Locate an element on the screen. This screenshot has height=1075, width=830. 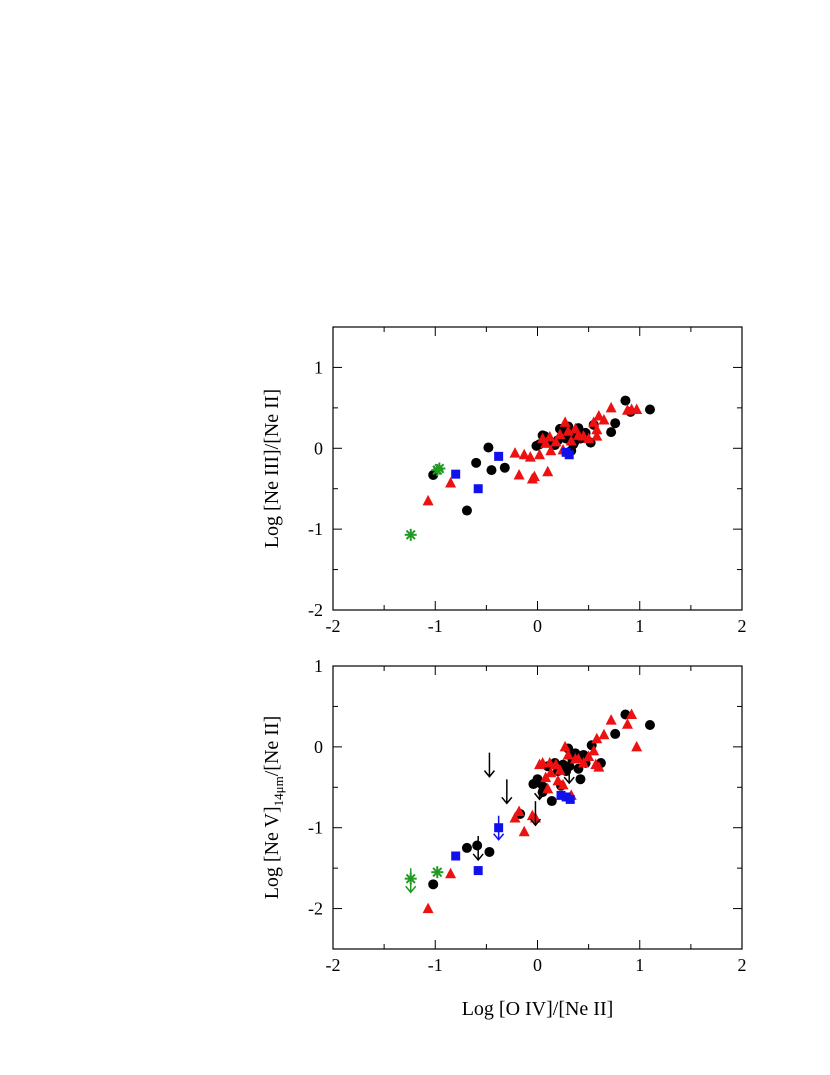
bottom-y-axis-label: Log [Ne V]14μm/[Ne II] is located at coordinates (273, 808).